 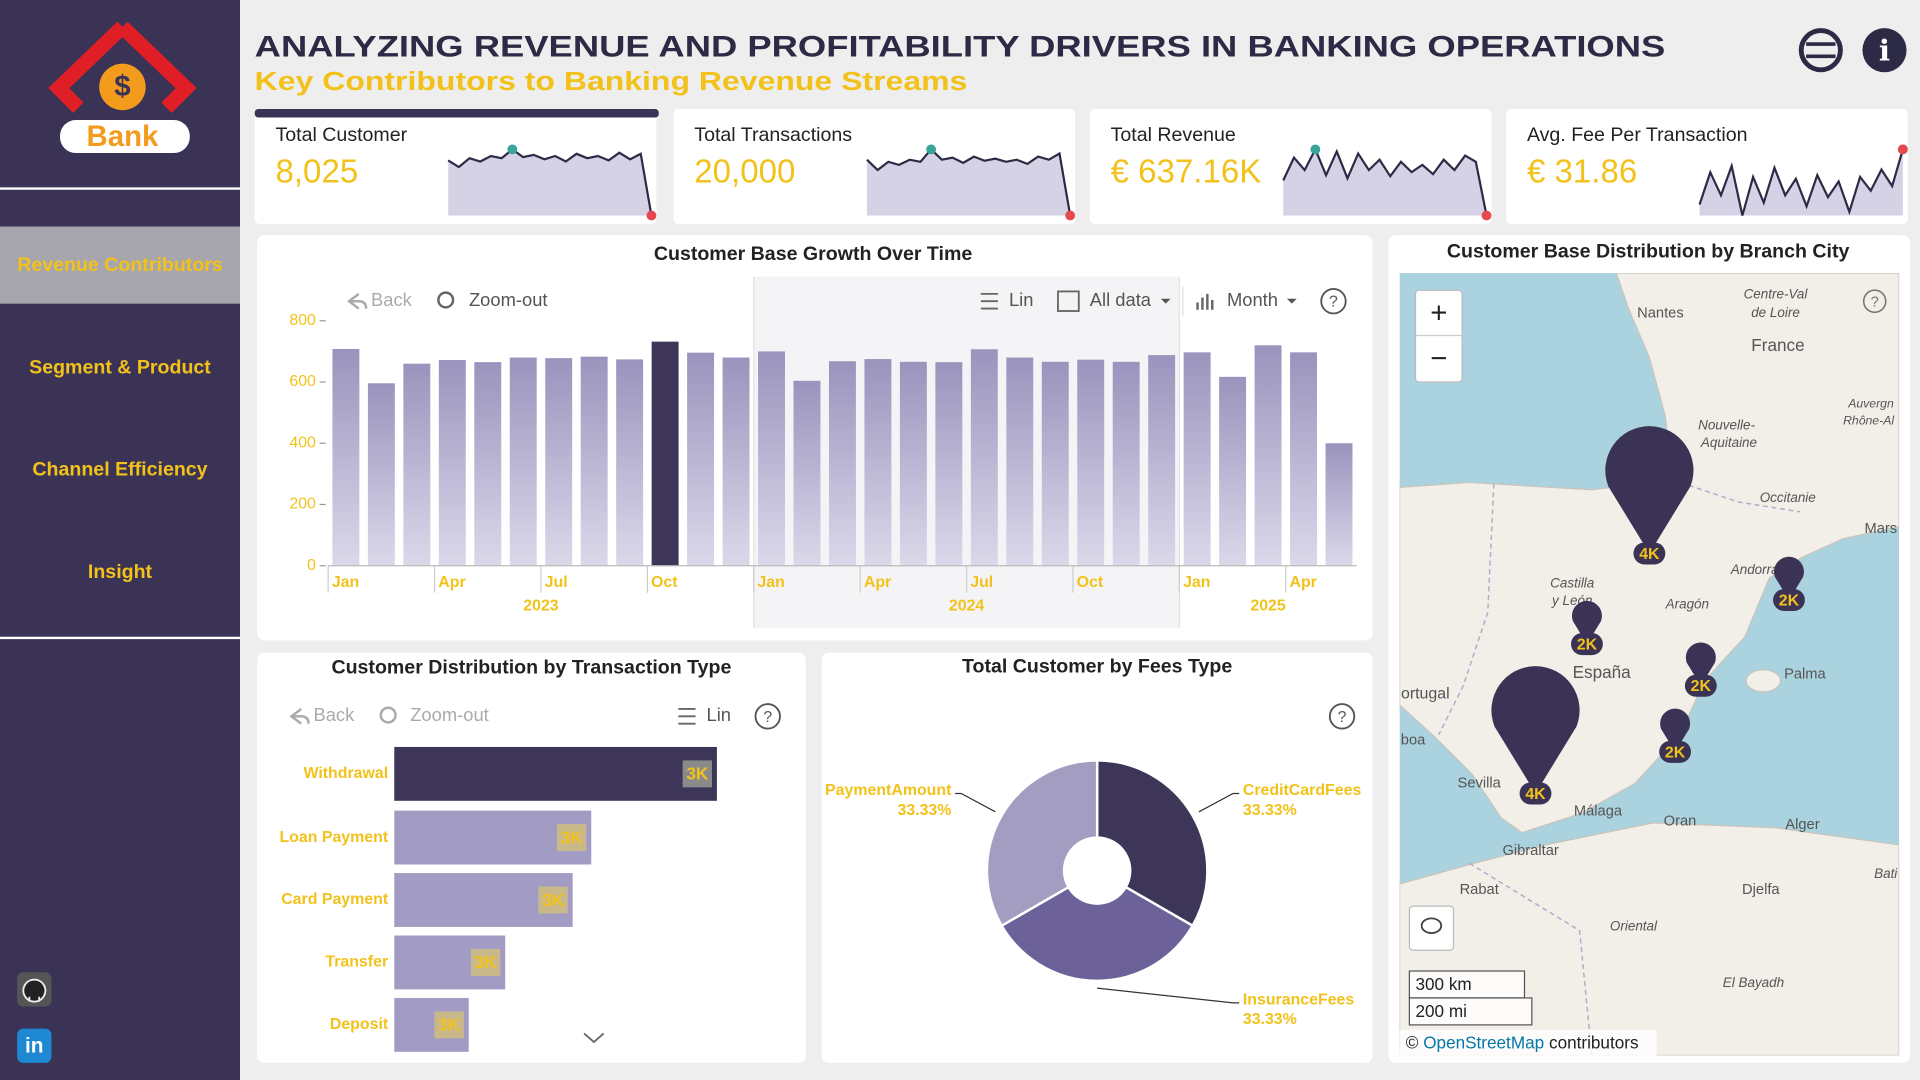 I want to click on lasso-icon, so click(x=1431, y=925).